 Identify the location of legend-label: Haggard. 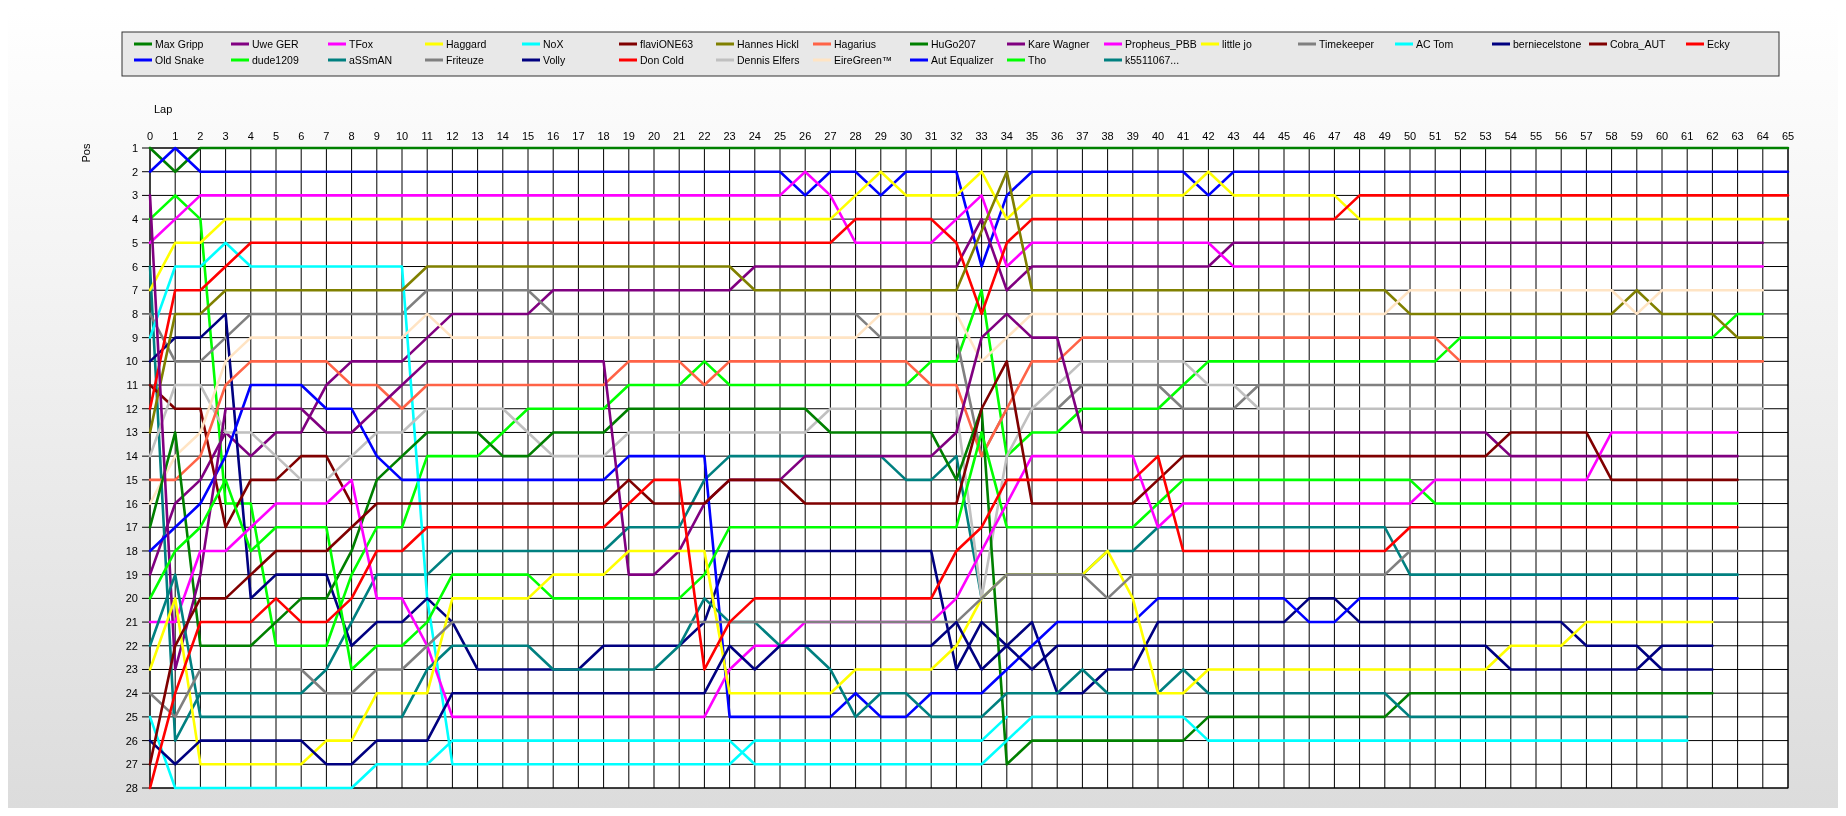
(466, 44).